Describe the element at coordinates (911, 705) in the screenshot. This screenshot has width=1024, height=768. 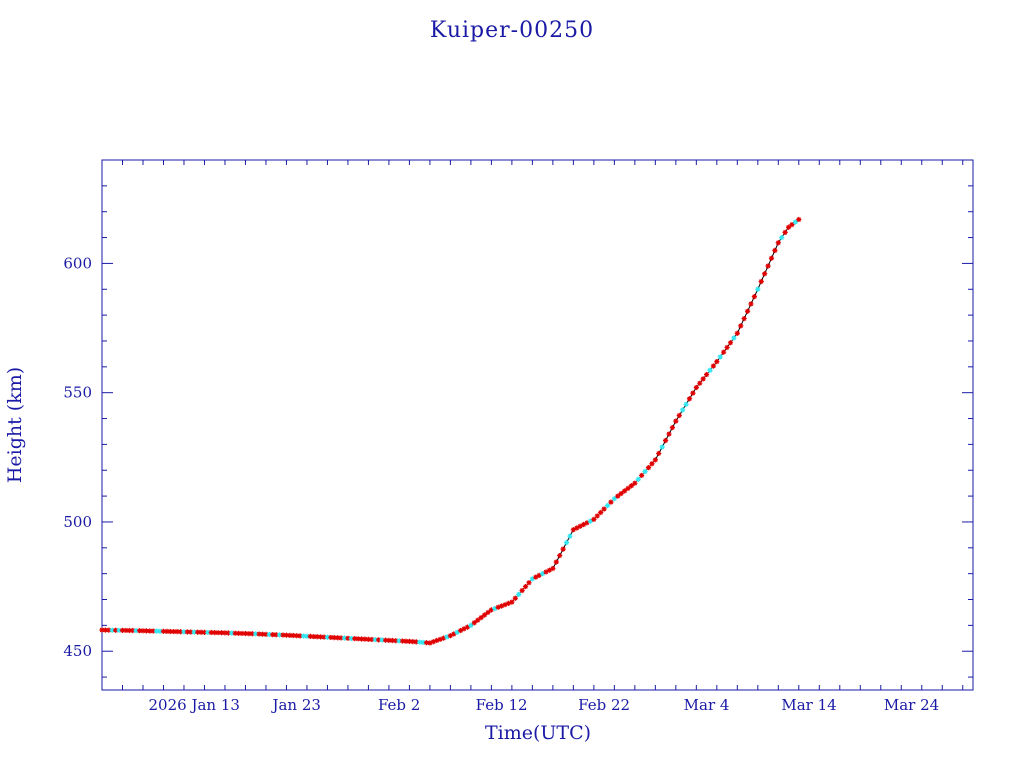
I see `x-tick-label: Mar 24` at that location.